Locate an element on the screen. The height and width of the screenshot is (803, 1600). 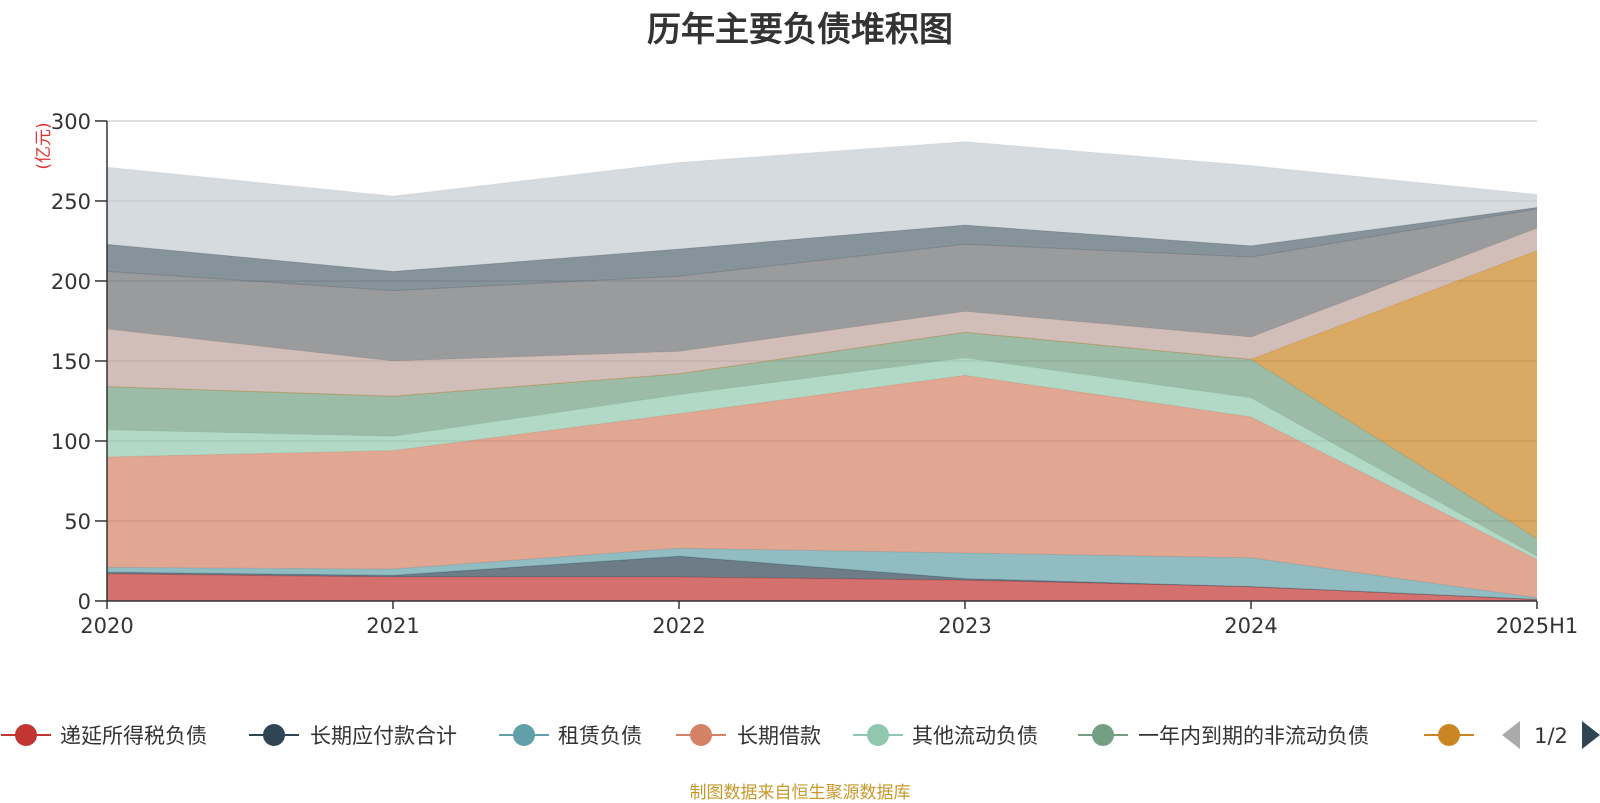
y-tick-label: 150 is located at coordinates (71, 362).